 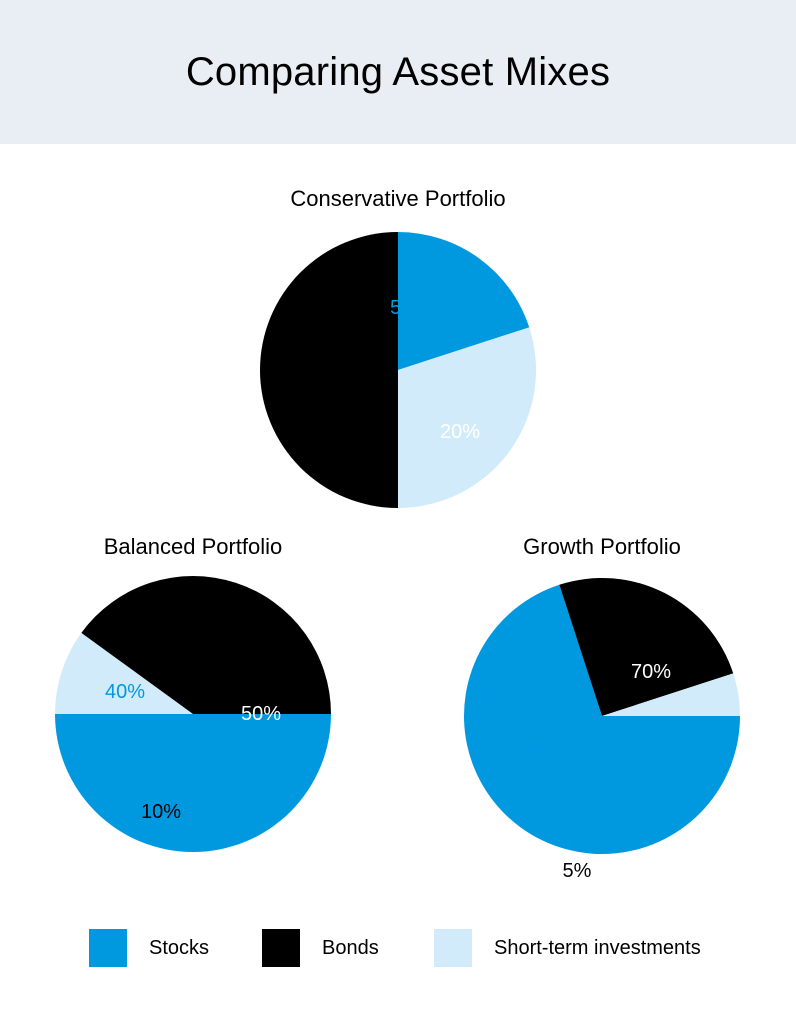 I want to click on chart-title-growth: Growth Portfolio, so click(x=602, y=546).